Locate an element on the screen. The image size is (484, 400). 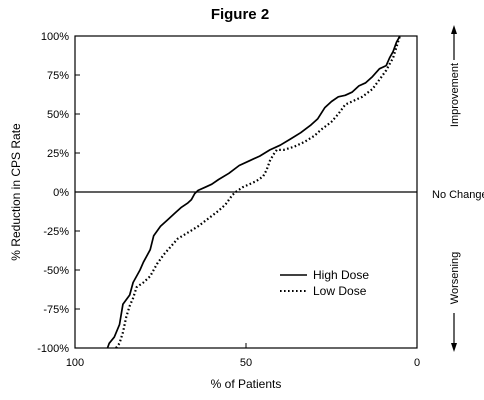
y-axis-ticks: 100% 75% 50% 25% 0% -25% -50% -75% -100% is located at coordinates (58, 193).